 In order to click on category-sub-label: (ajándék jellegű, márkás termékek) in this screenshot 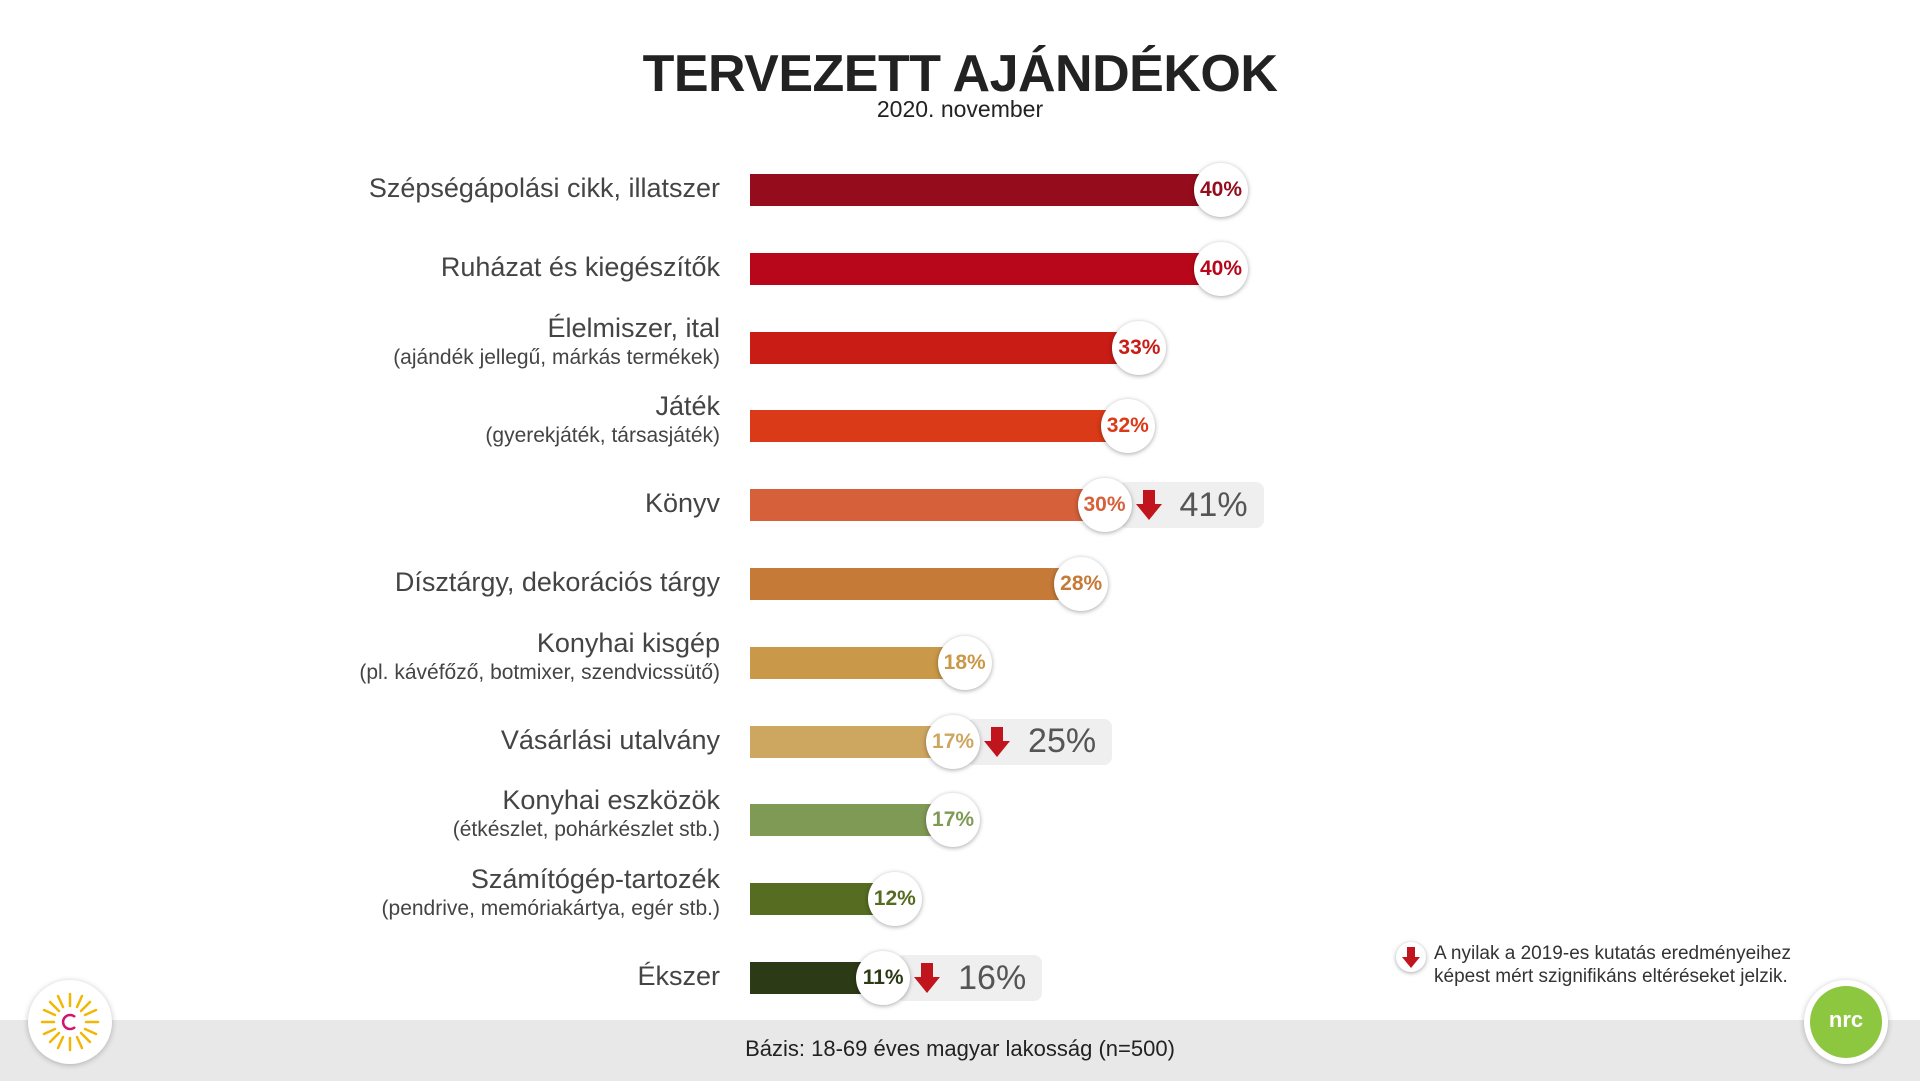, I will do `click(556, 357)`.